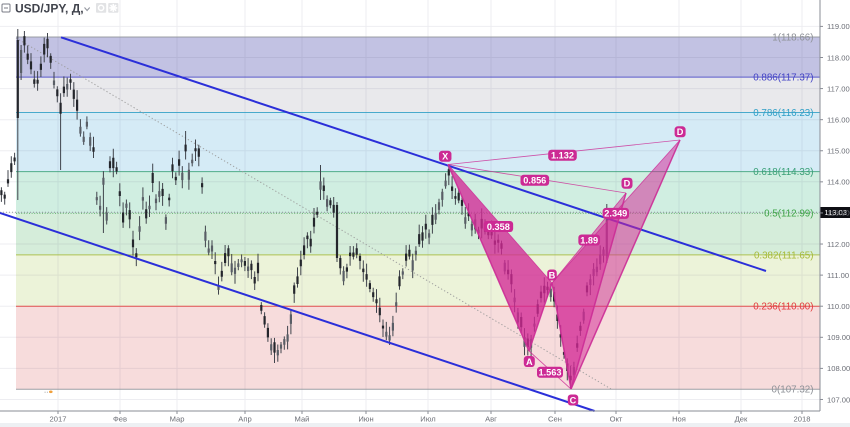 This screenshot has height=427, width=850. I want to click on svg-text: 113.00, so click(838, 213).